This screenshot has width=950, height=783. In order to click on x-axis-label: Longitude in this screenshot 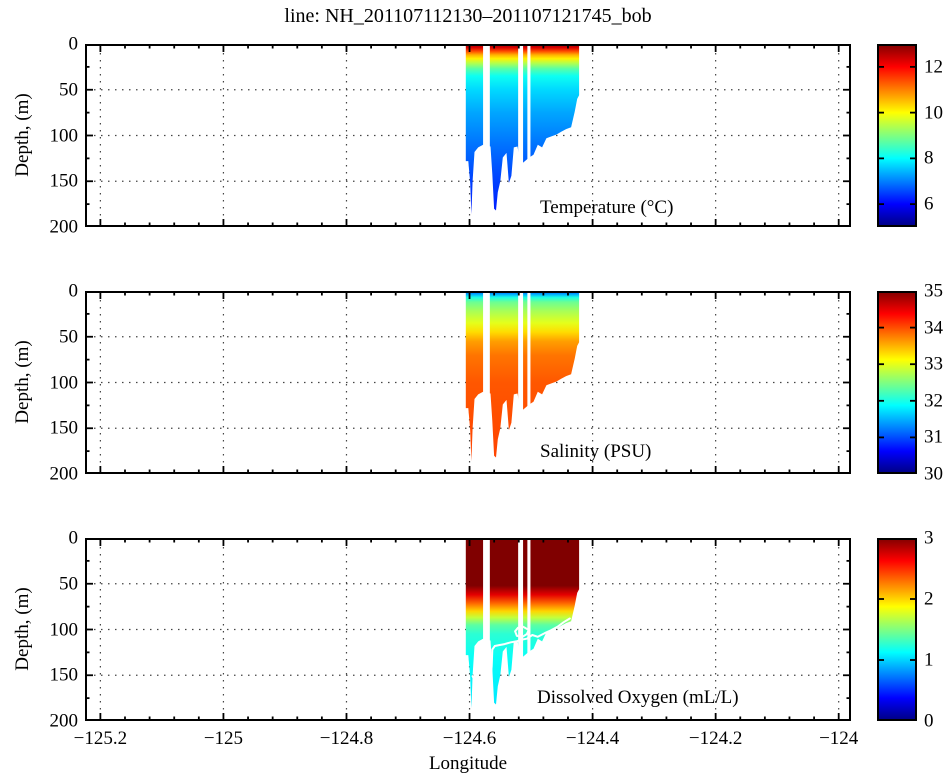, I will do `click(468, 763)`.